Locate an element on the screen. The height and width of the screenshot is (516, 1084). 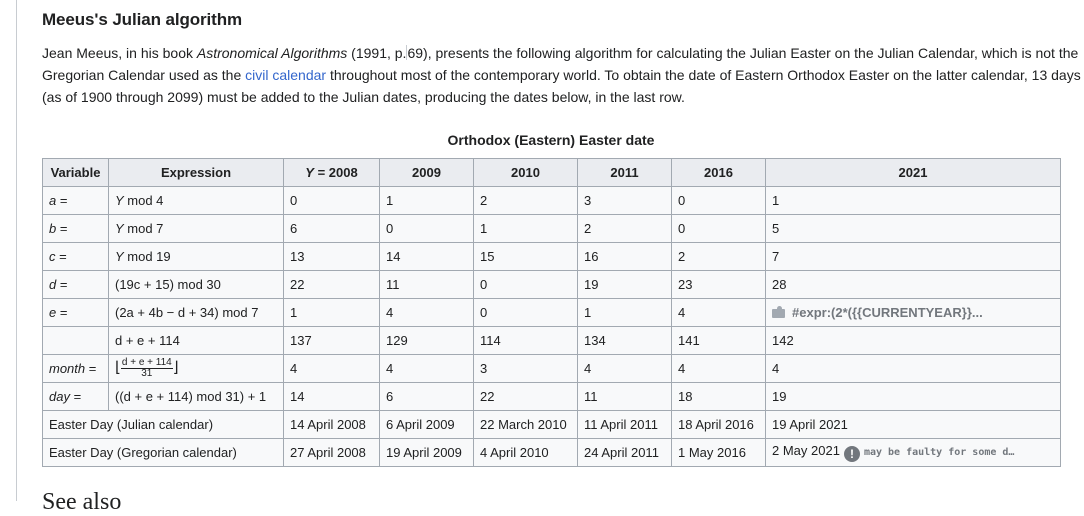
header-2010: 2010 is located at coordinates (525, 172).